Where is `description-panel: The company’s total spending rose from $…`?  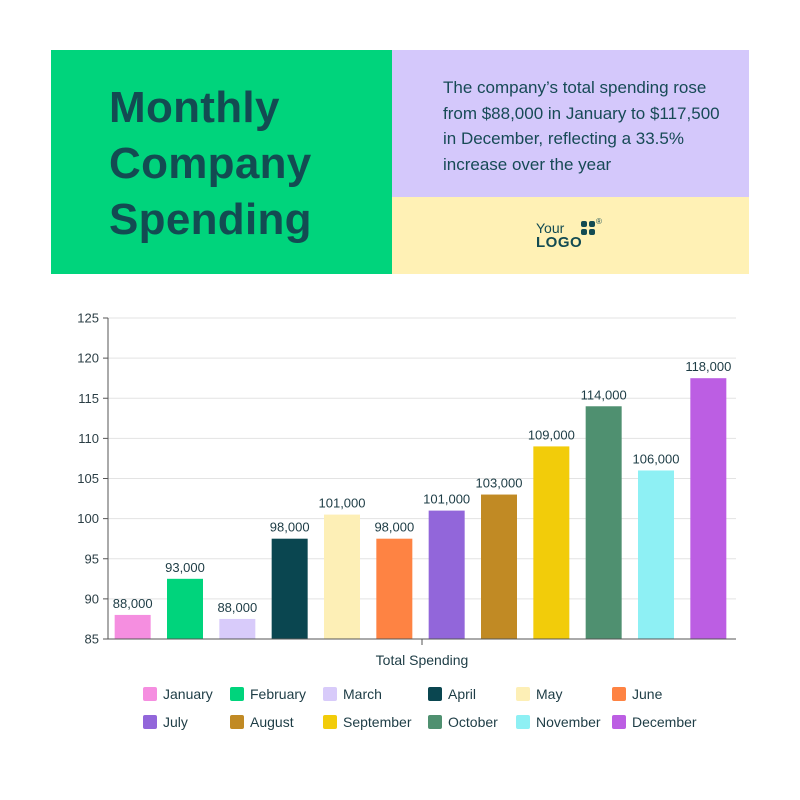 description-panel: The company’s total spending rose from $… is located at coordinates (570, 123).